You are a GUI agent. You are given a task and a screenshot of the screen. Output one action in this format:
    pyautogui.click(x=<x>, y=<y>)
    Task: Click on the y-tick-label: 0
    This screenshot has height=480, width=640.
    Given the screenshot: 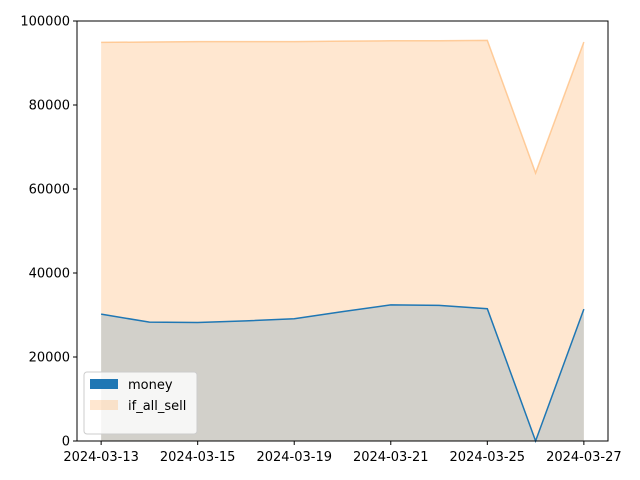 What is the action you would take?
    pyautogui.click(x=66, y=442)
    